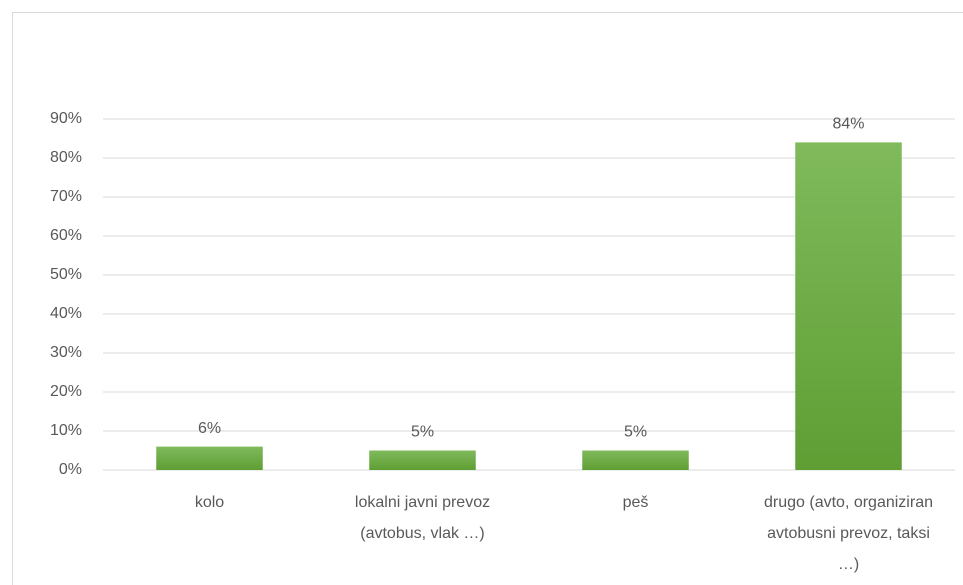 The height and width of the screenshot is (585, 963). I want to click on y-tick-label: 20%, so click(66, 391).